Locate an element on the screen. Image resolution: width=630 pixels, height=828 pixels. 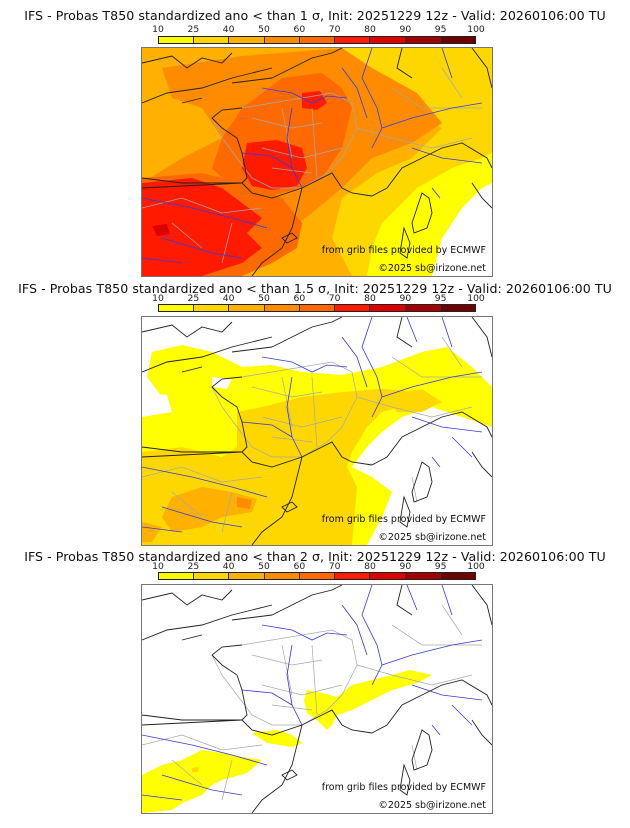
fill-white-se is located at coordinates (462, 229).